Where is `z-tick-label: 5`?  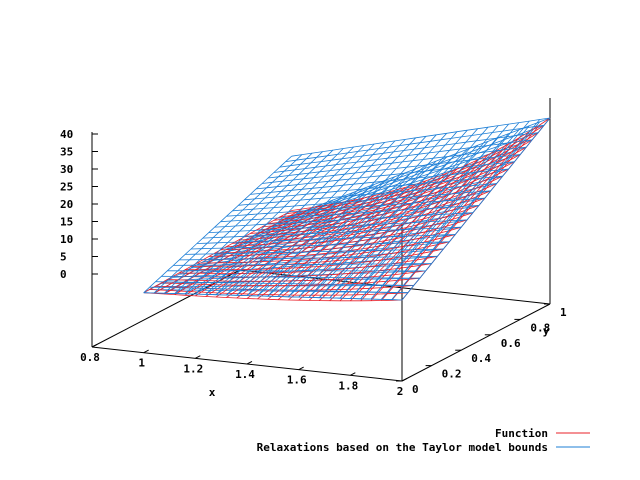
z-tick-label: 5 is located at coordinates (63, 257).